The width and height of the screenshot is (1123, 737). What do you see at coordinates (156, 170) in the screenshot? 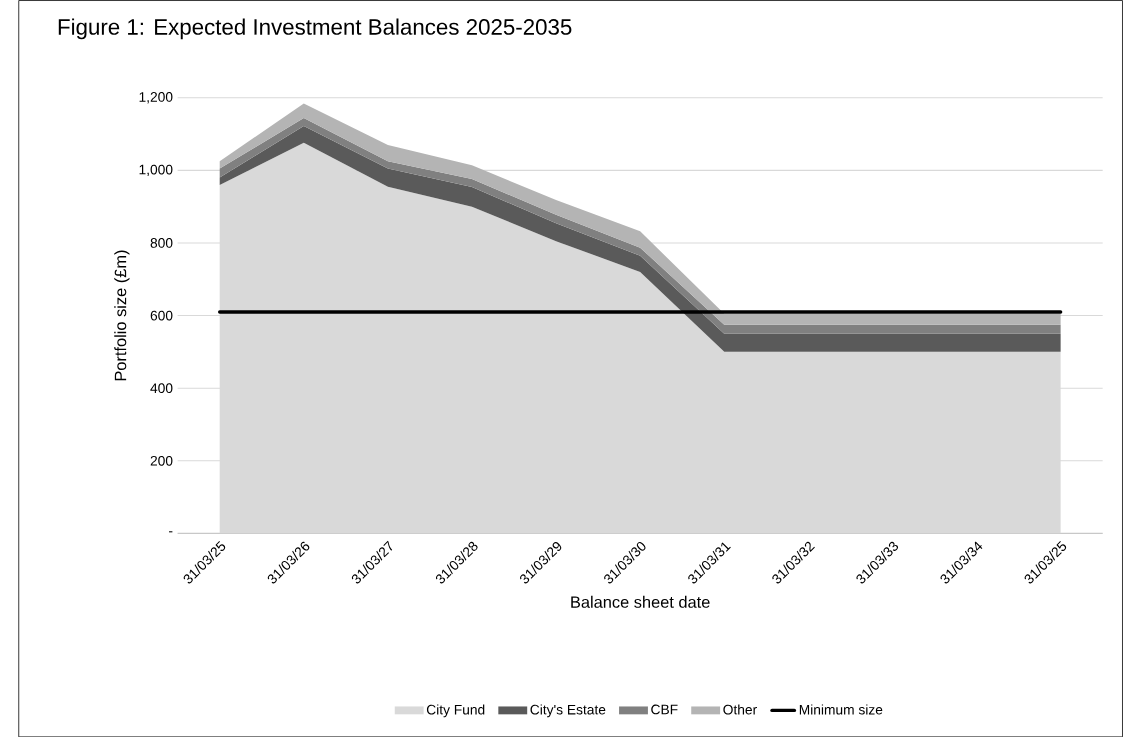
I see `y-tick-label: 1,000` at bounding box center [156, 170].